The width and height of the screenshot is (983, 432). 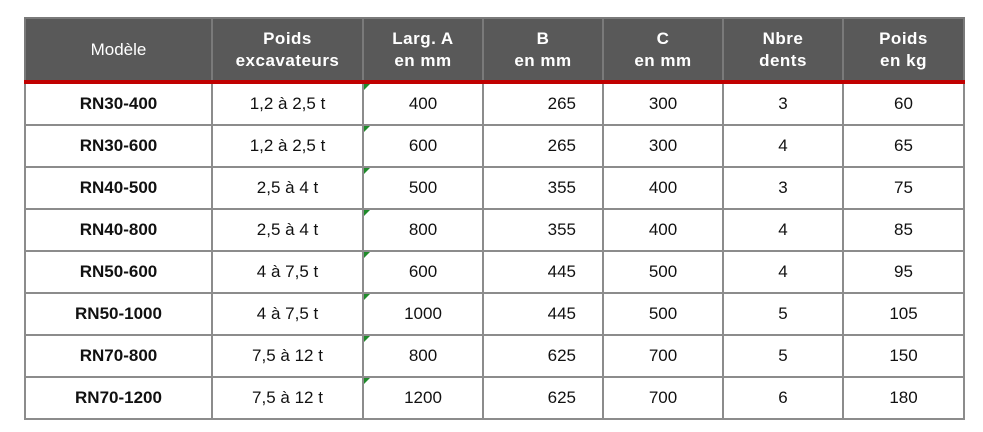 What do you see at coordinates (903, 188) in the screenshot?
I see `cell-weight-kg: 75` at bounding box center [903, 188].